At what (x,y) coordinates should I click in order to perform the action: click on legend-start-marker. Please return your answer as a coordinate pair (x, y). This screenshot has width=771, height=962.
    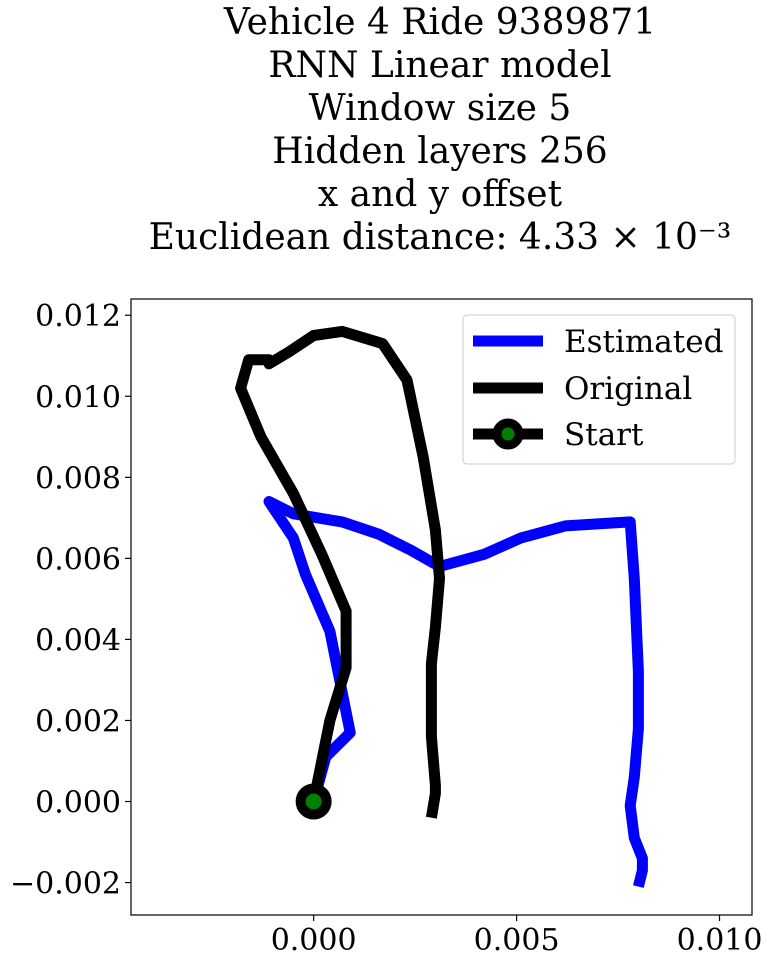
    Looking at the image, I should click on (508, 434).